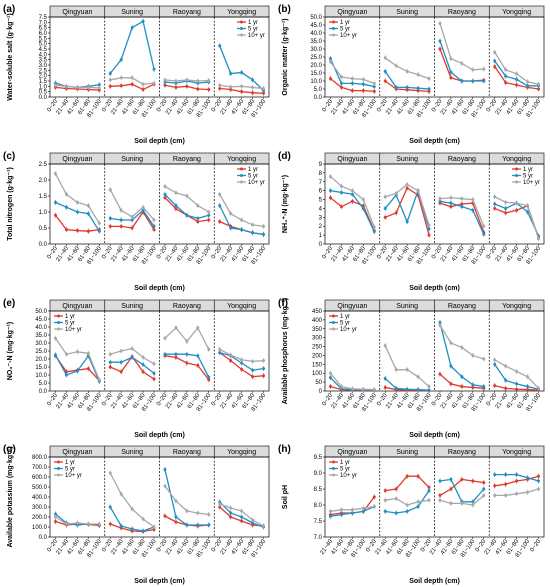  I want to click on y-tick-label: 7, so click(321, 183).